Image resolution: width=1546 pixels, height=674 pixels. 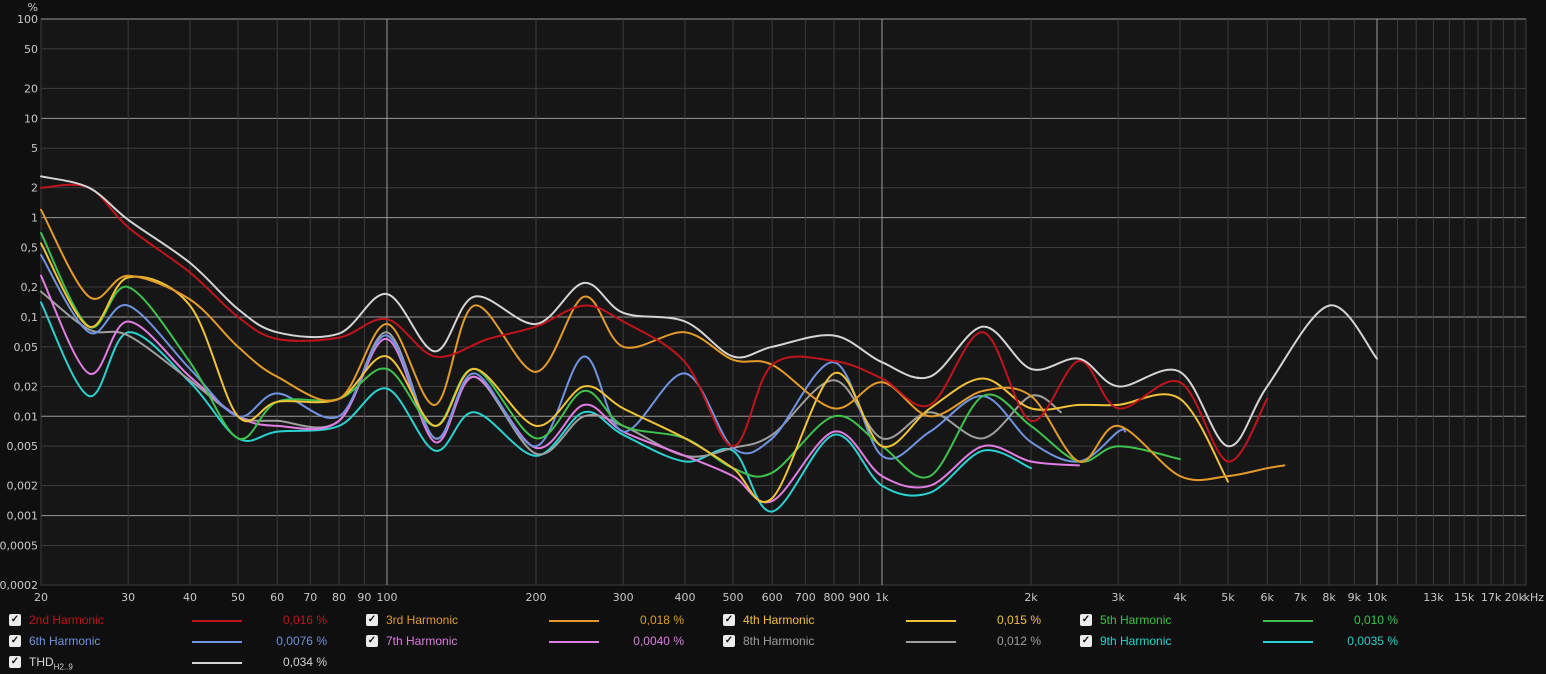 What do you see at coordinates (339, 597) in the screenshot?
I see `x-tick-label: 80` at bounding box center [339, 597].